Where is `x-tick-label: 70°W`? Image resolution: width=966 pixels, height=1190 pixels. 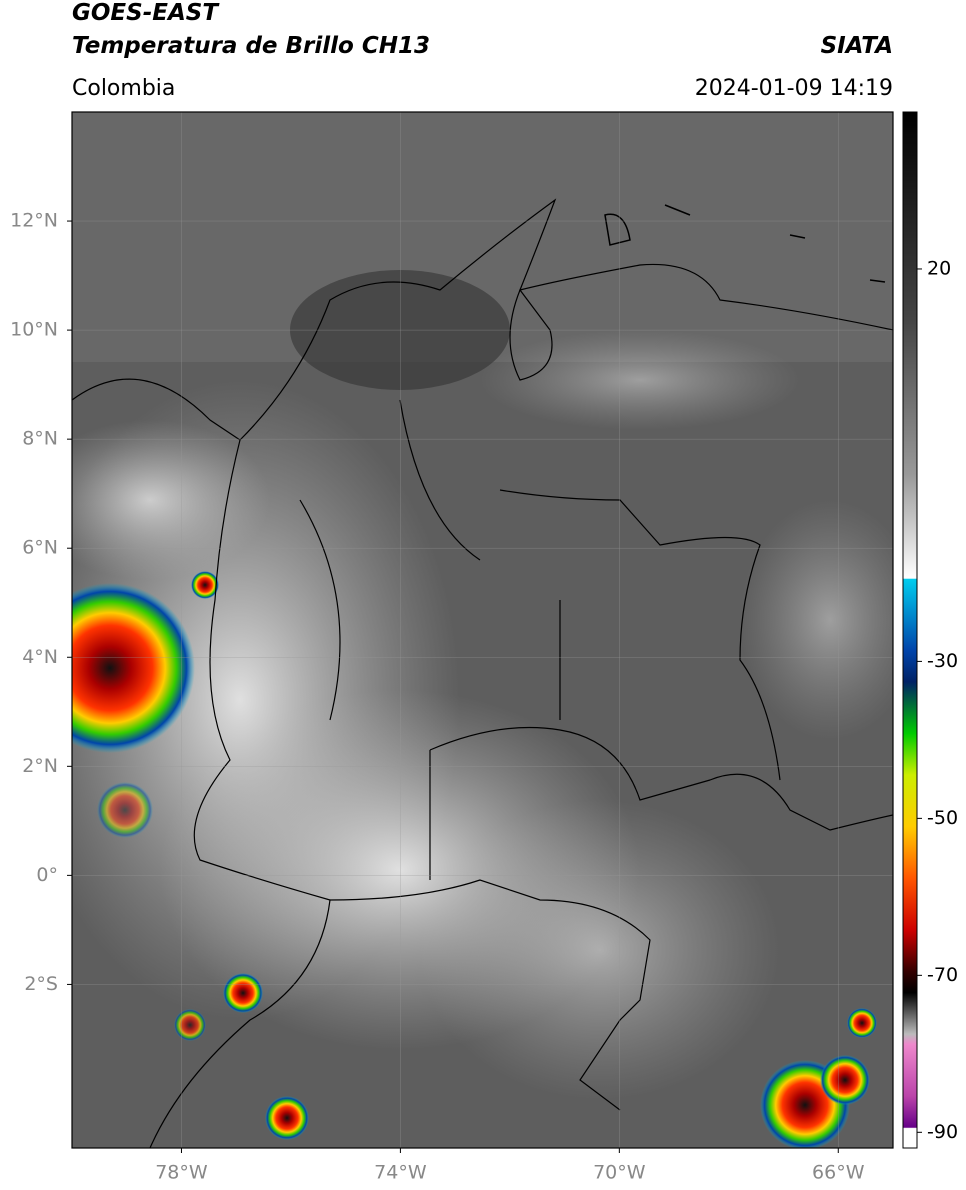 x-tick-label: 70°W is located at coordinates (619, 1173).